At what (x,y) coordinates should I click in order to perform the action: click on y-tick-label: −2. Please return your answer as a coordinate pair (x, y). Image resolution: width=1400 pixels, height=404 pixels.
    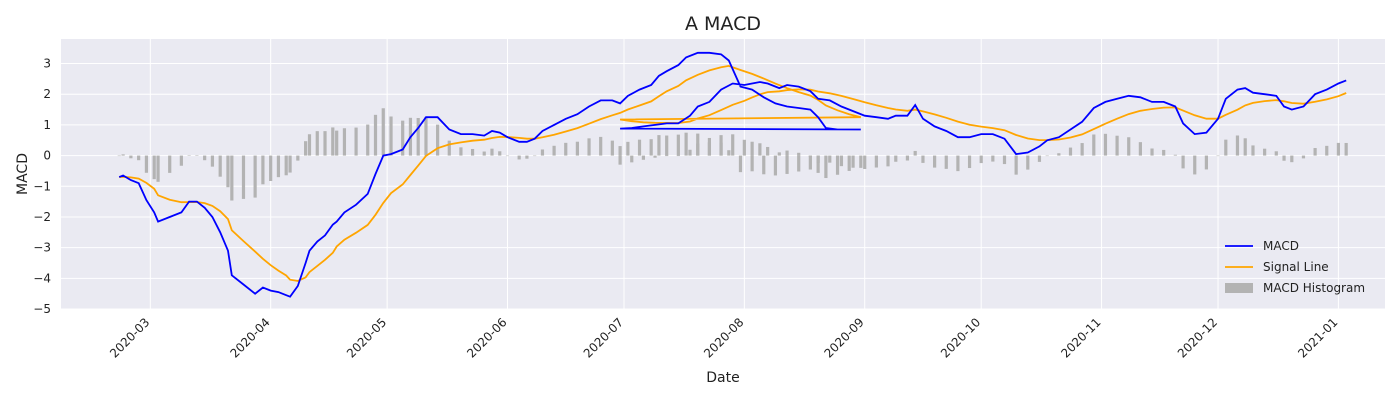
    Looking at the image, I should click on (42, 217).